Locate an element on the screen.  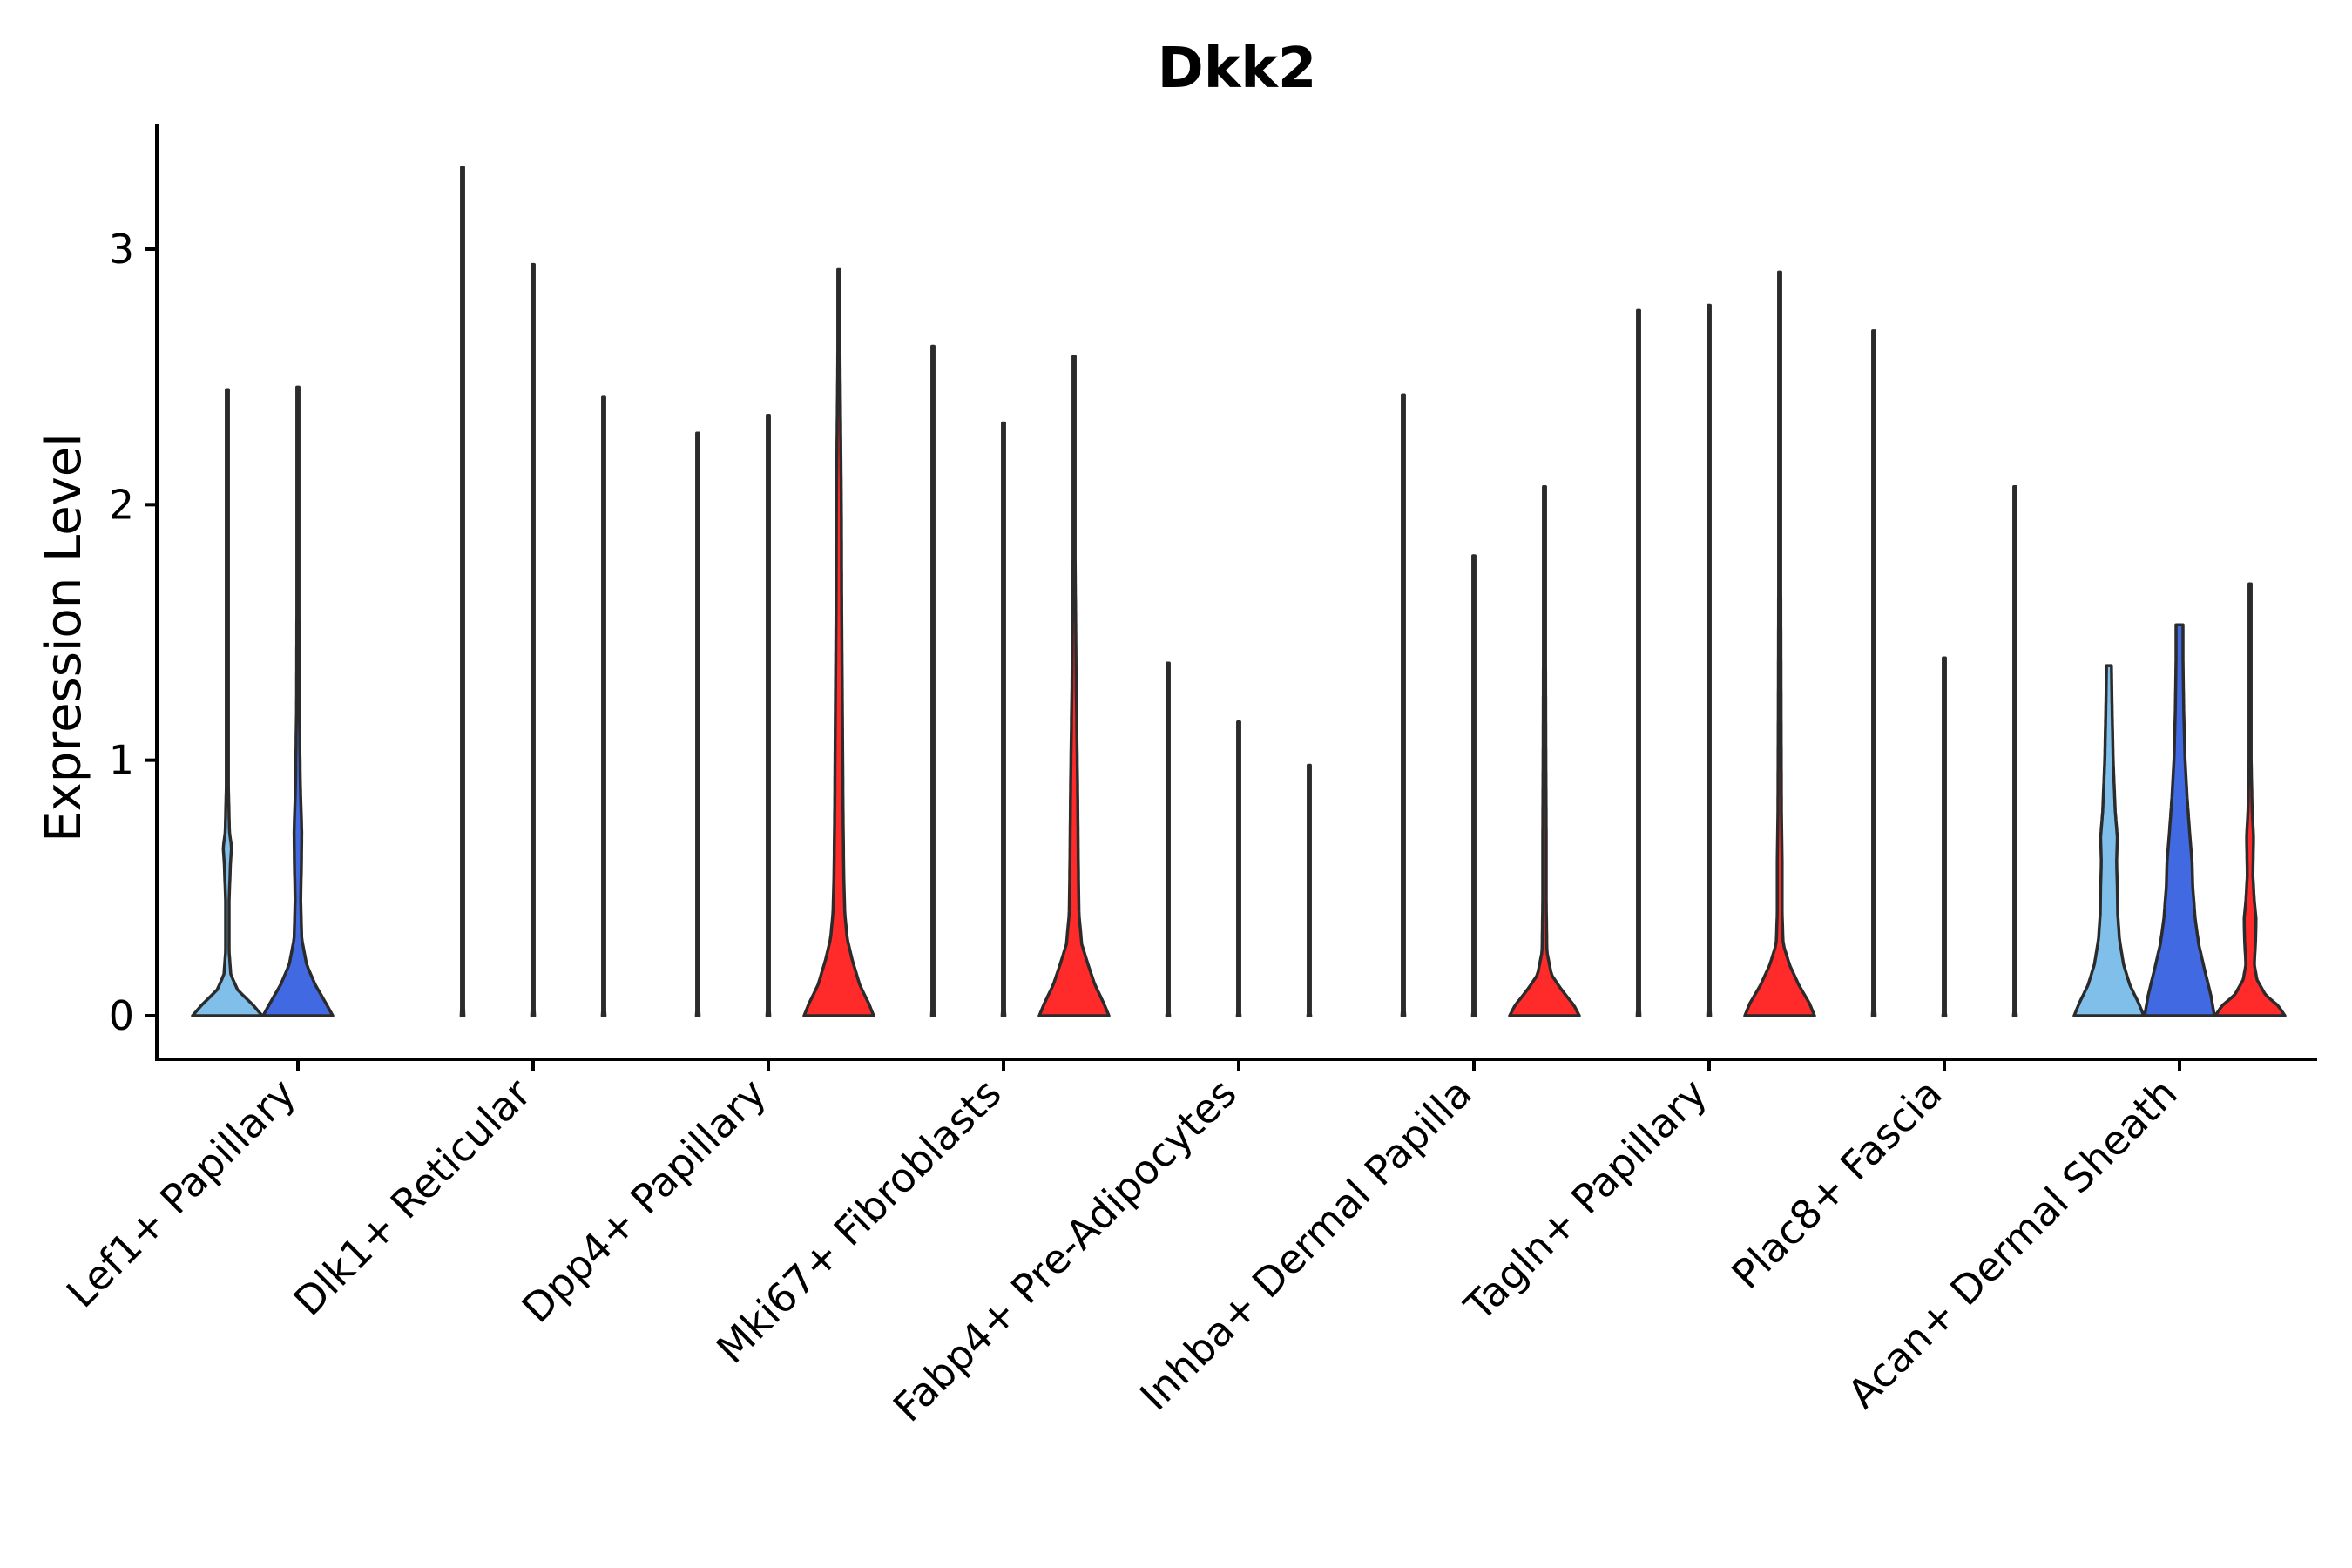
y-tick-label: 1 is located at coordinates (121, 761).